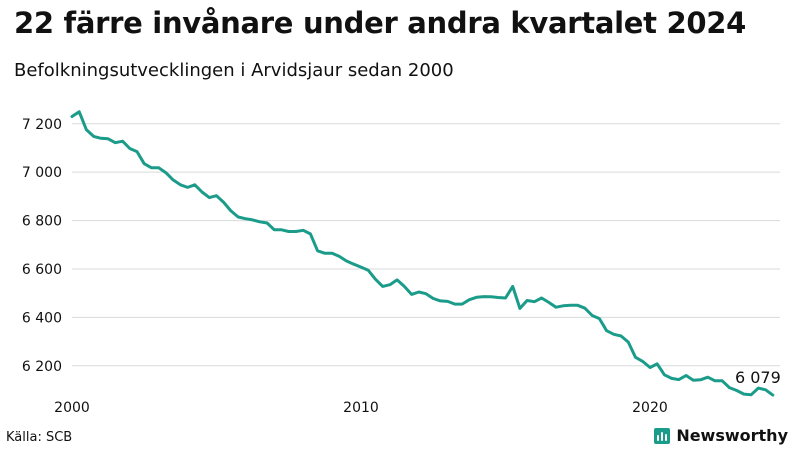  What do you see at coordinates (42, 246) in the screenshot?
I see `y-axis-labels: 6 200 6 400 6 600 6 800 7 000 7 200` at bounding box center [42, 246].